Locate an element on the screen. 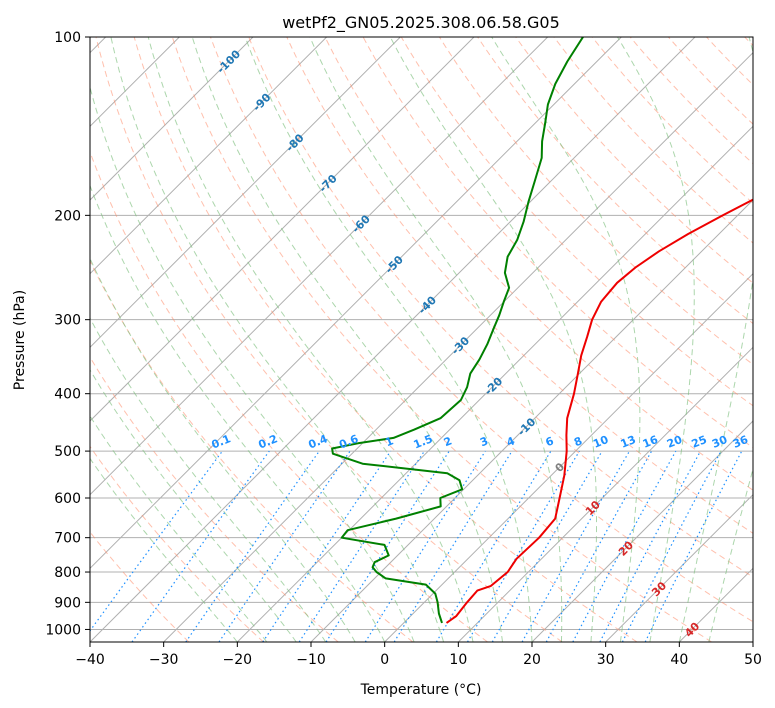  mixing-ratio-label-10: 8 is located at coordinates (578, 441).